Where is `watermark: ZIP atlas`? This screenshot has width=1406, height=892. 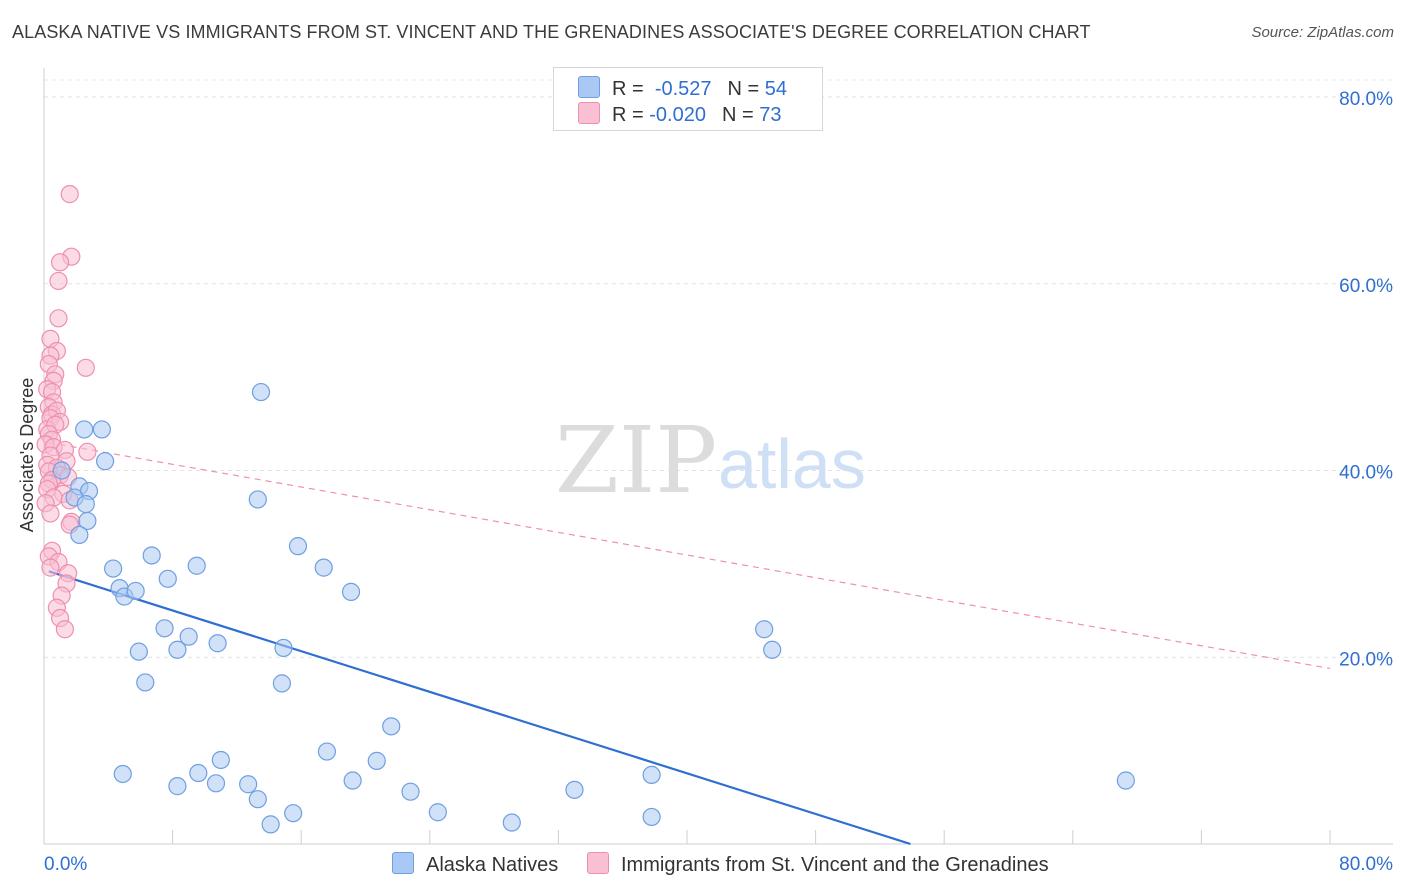 watermark: ZIP atlas is located at coordinates (710, 460).